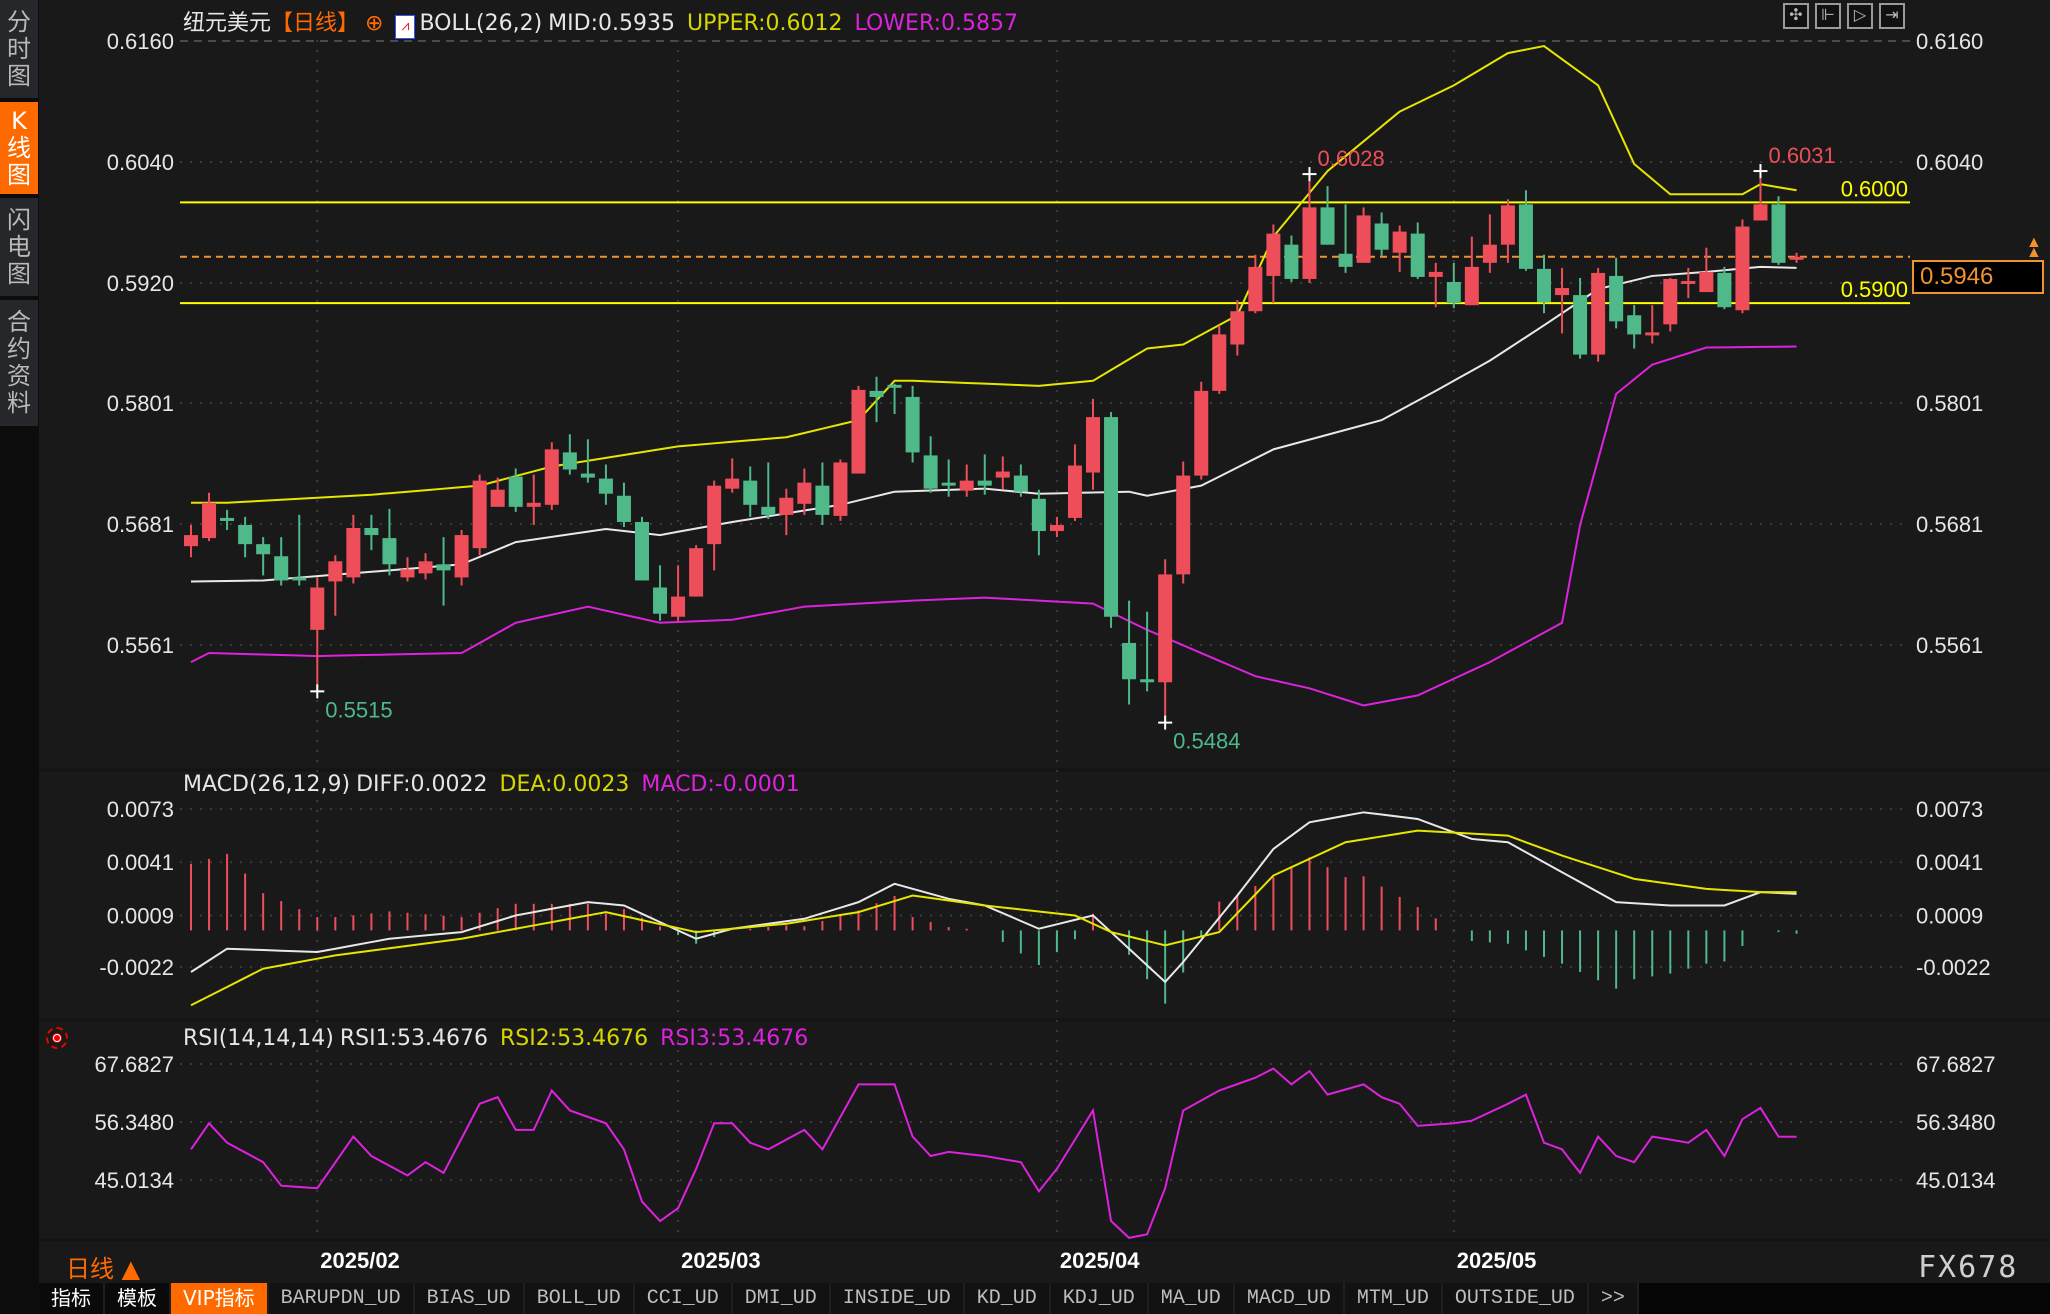 The image size is (2050, 1314). What do you see at coordinates (19, 49) in the screenshot?
I see `sidebar-tab-time-chart: 分时图` at bounding box center [19, 49].